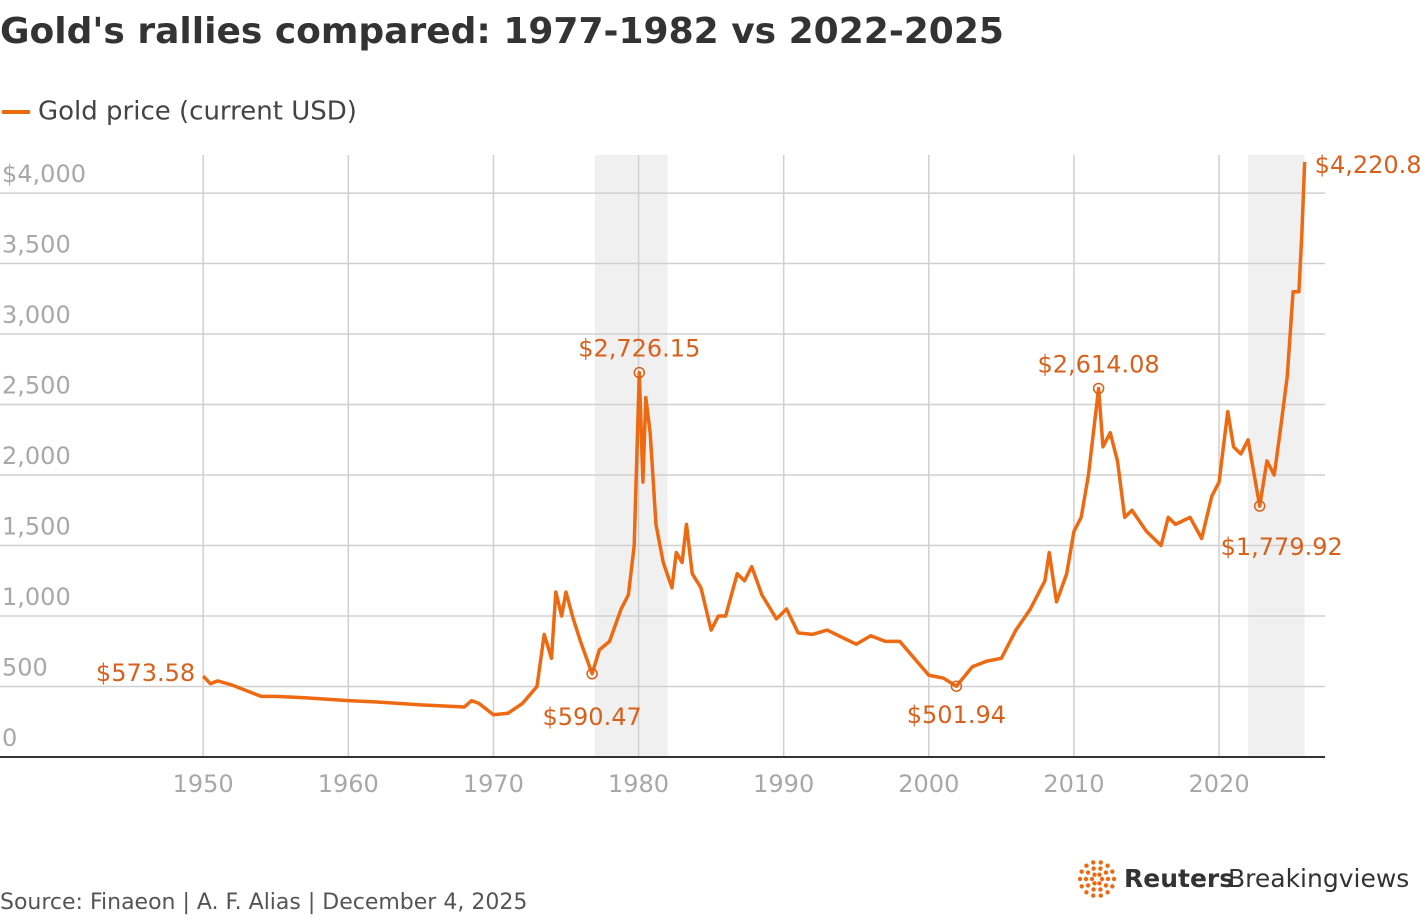 The image size is (1420, 918). Describe the element at coordinates (145, 673) in the screenshot. I see `annotation-label: $573.58` at that location.